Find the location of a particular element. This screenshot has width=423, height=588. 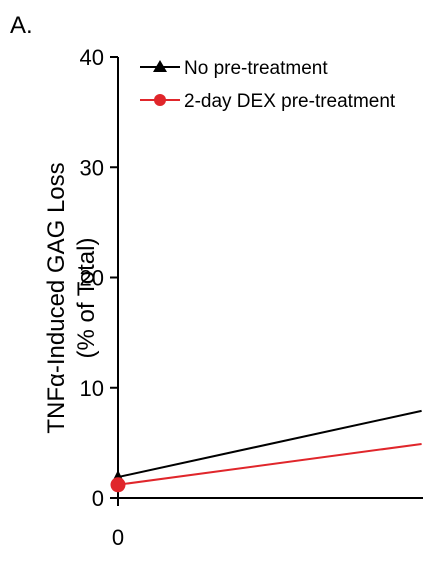

legend-label-no-pretreatment: No pre-treatment is located at coordinates (256, 68).